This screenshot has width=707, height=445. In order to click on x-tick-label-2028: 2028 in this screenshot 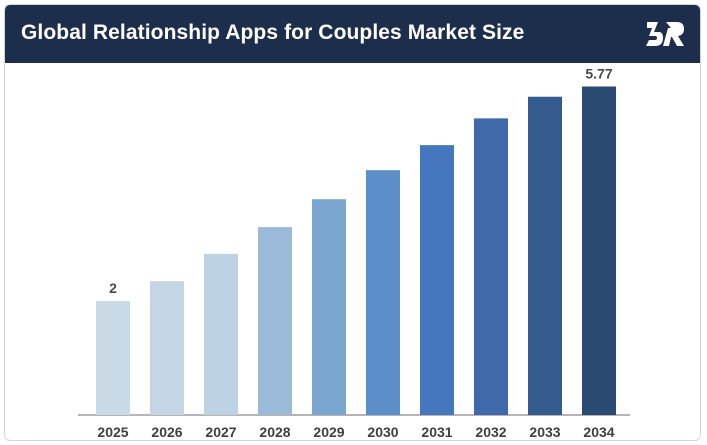, I will do `click(274, 432)`.